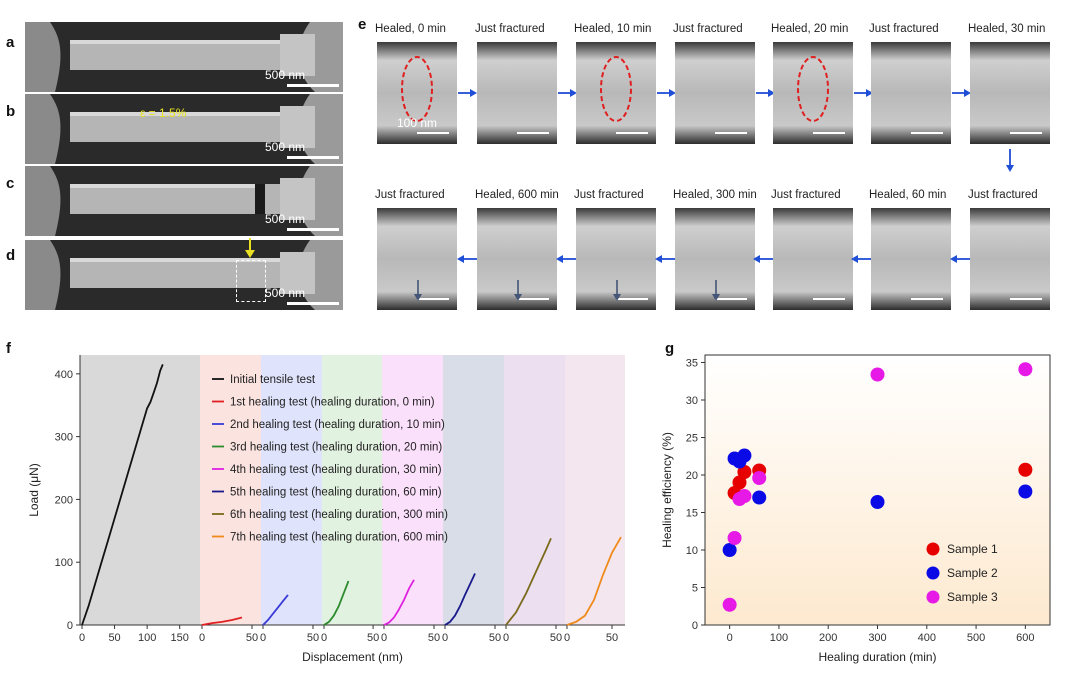 The width and height of the screenshot is (1070, 679). What do you see at coordinates (877, 638) in the screenshot?
I see `x-tick-label: 300` at bounding box center [877, 638].